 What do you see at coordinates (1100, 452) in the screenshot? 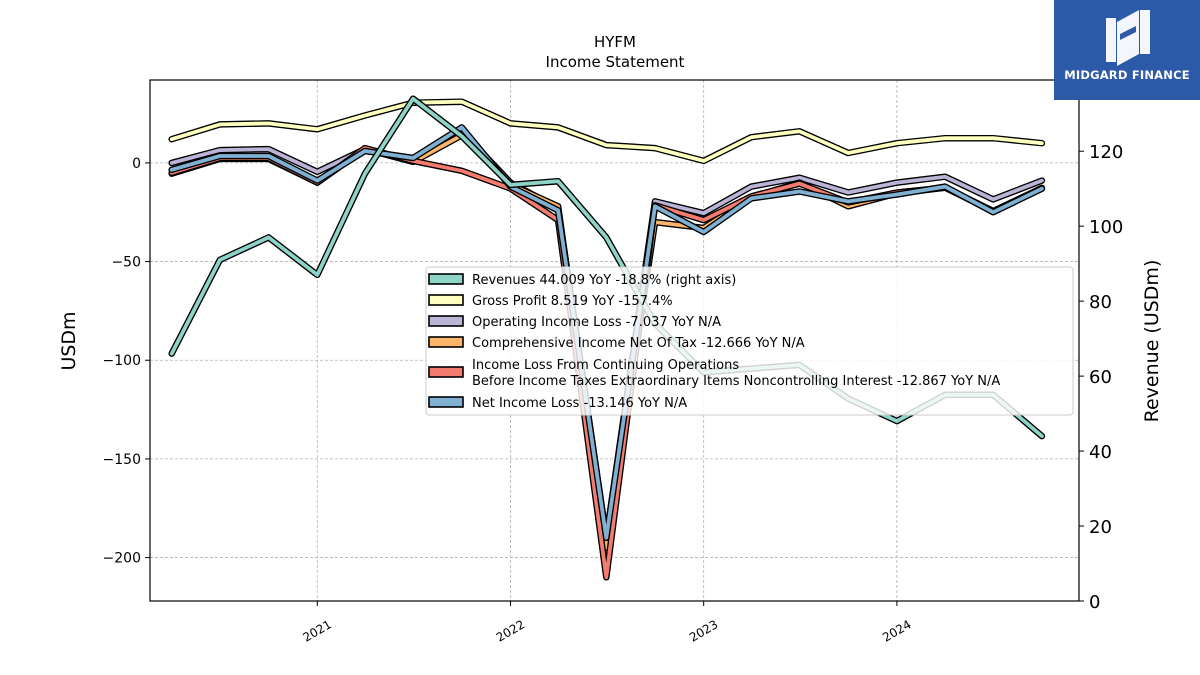
I see `y2-tick-label: 40` at bounding box center [1100, 452].